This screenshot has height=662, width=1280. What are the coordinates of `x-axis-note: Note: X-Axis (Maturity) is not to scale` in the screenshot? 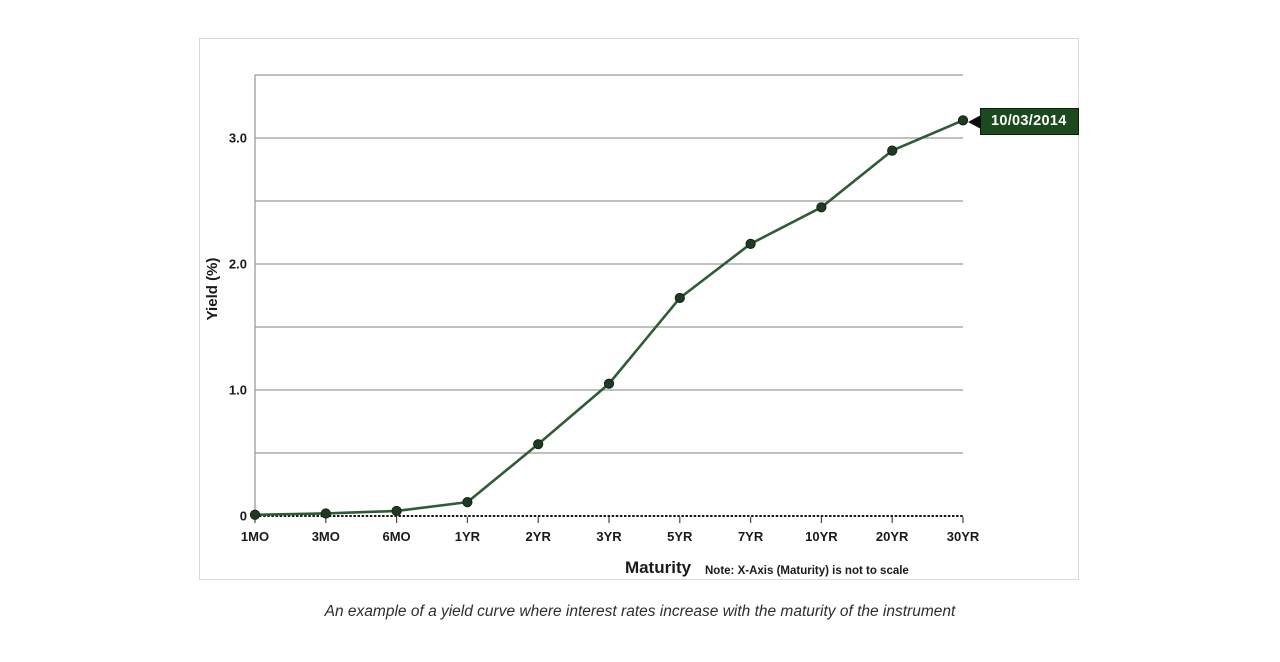 It's located at (807, 571).